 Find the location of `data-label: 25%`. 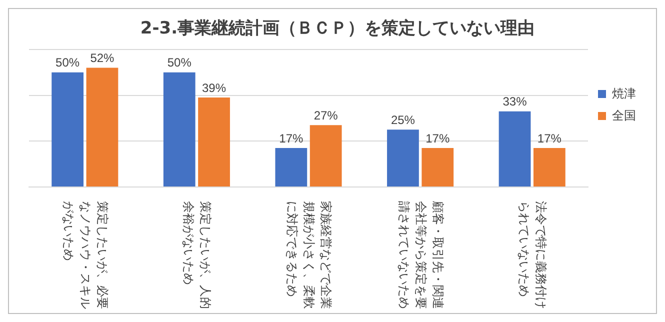

data-label: 25% is located at coordinates (403, 119).